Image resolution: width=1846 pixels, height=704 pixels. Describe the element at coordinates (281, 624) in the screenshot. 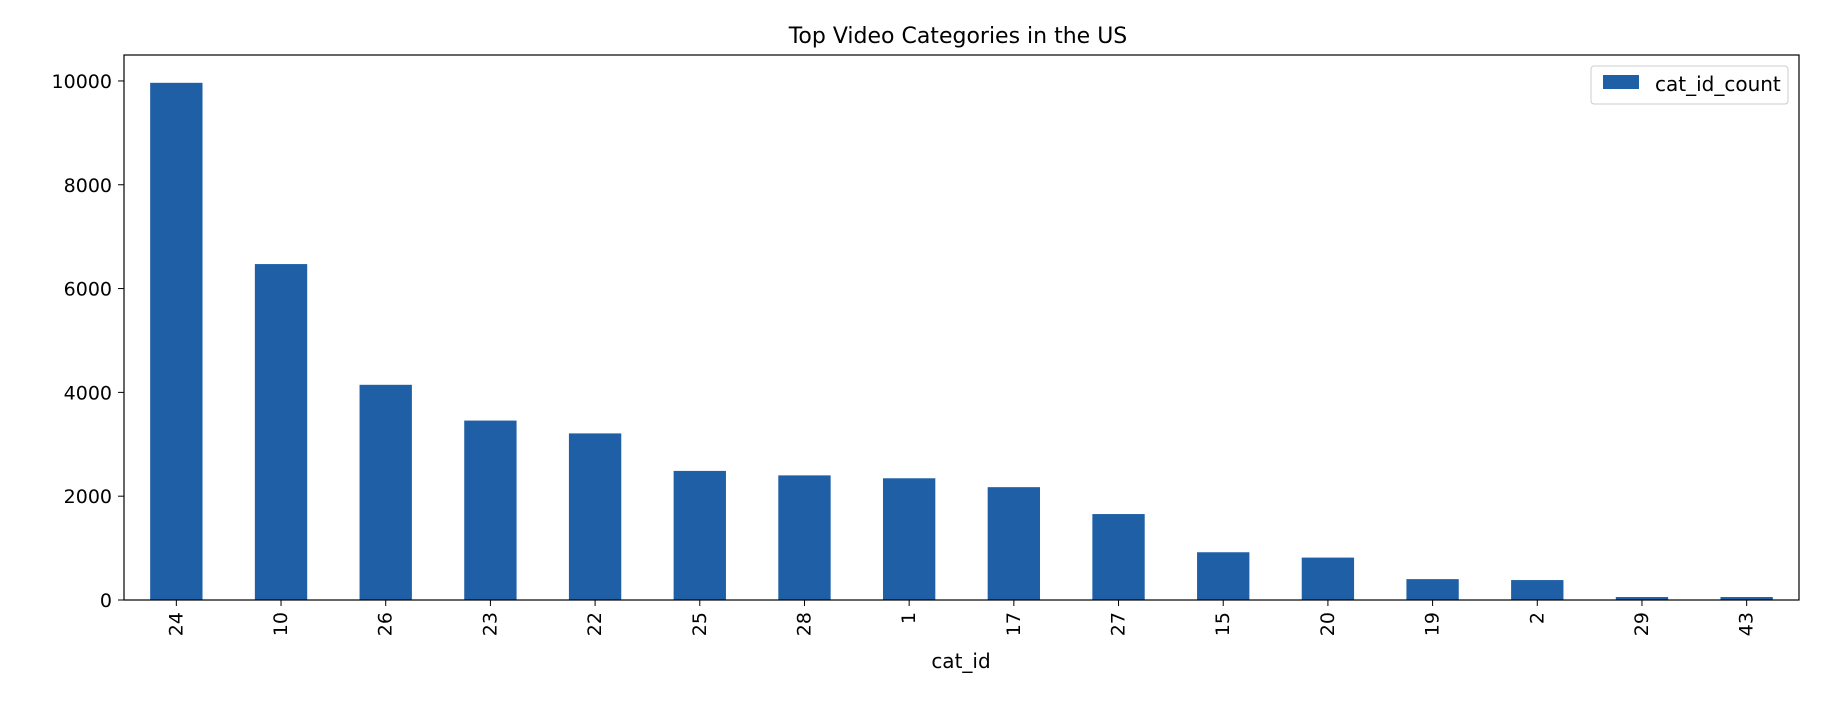

I see `x-tick-label: 10` at that location.